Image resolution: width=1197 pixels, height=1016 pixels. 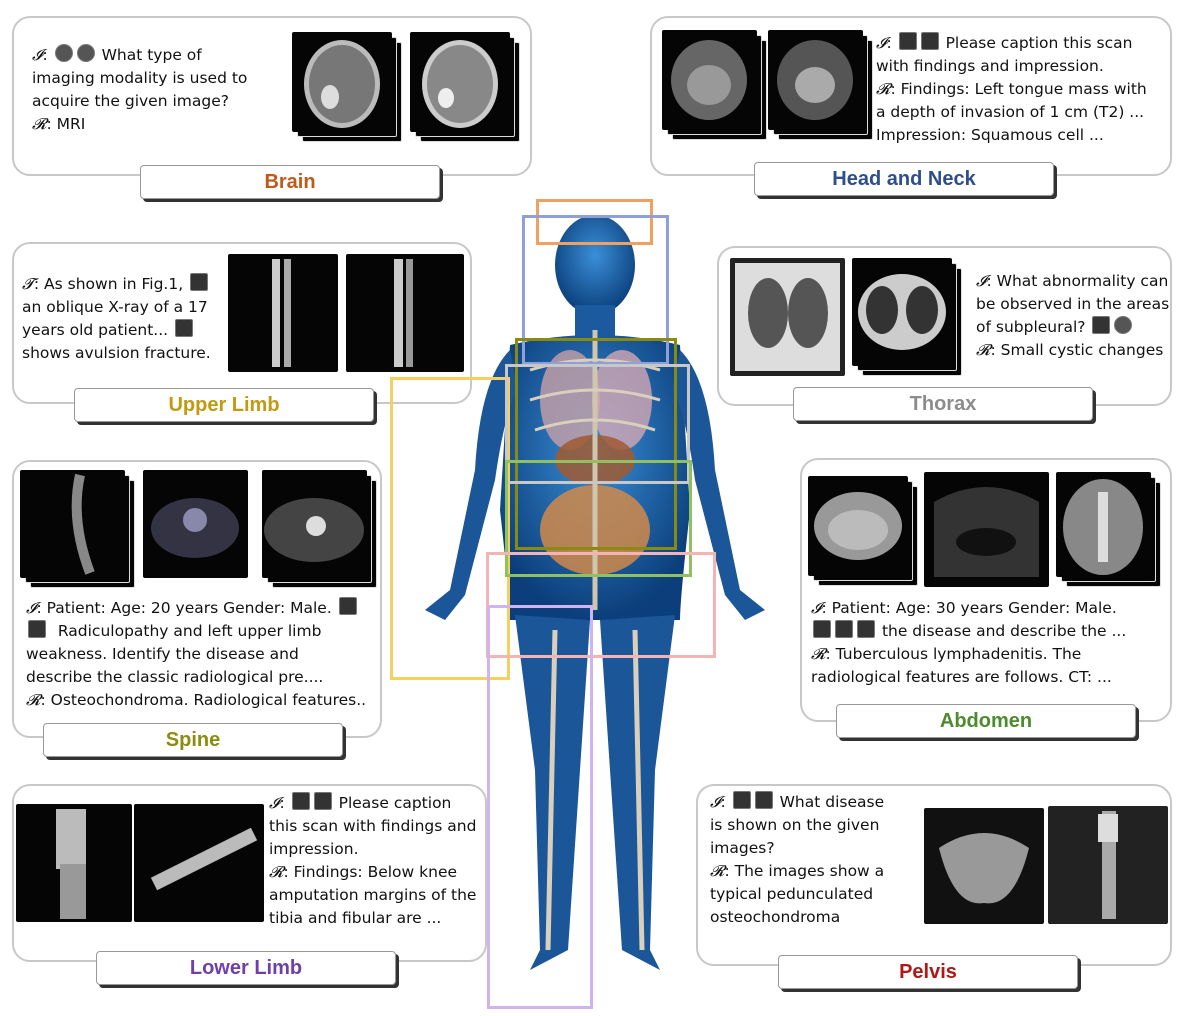 I want to click on spine-pet-image, so click(x=195, y=524).